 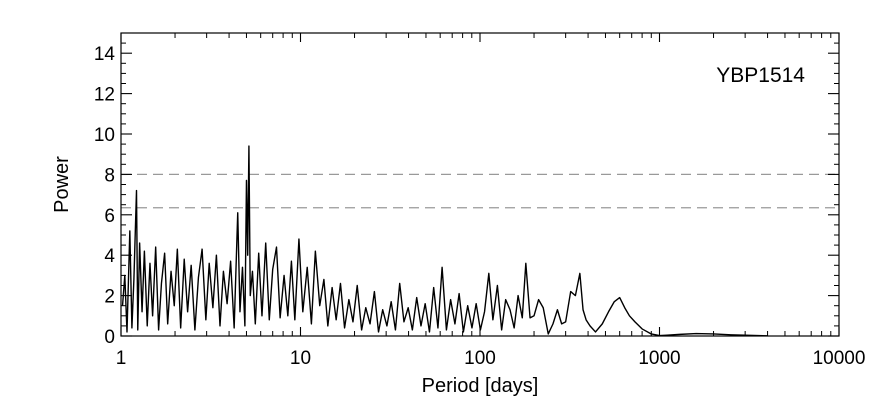 I want to click on x-tick-label: 1, so click(x=121, y=358).